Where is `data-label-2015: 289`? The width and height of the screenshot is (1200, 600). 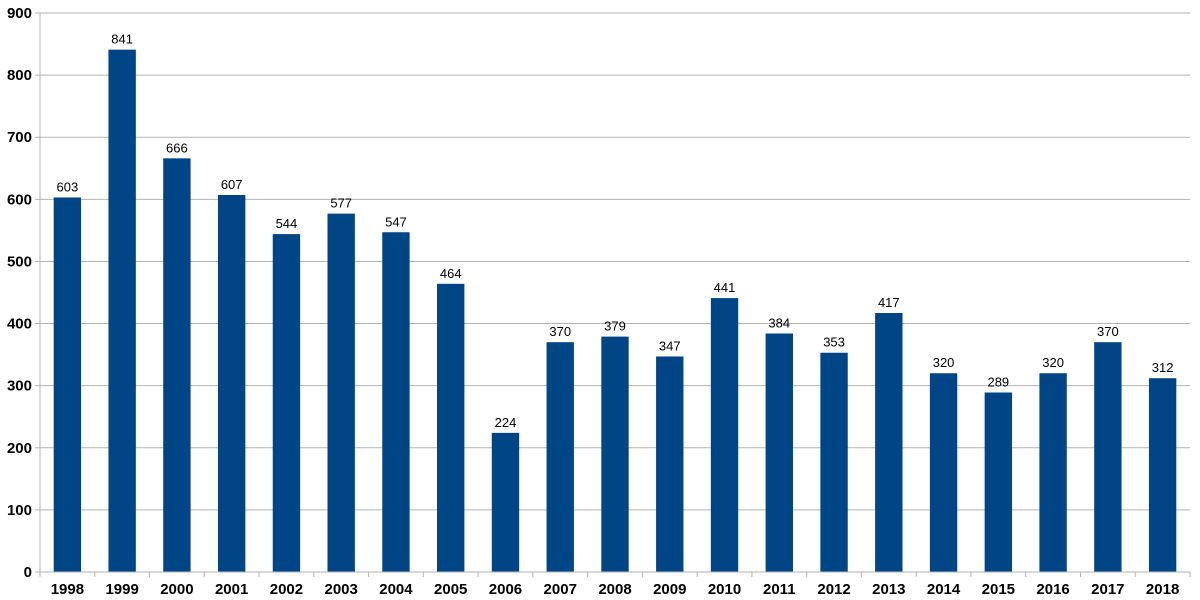
data-label-2015: 289 is located at coordinates (998, 381).